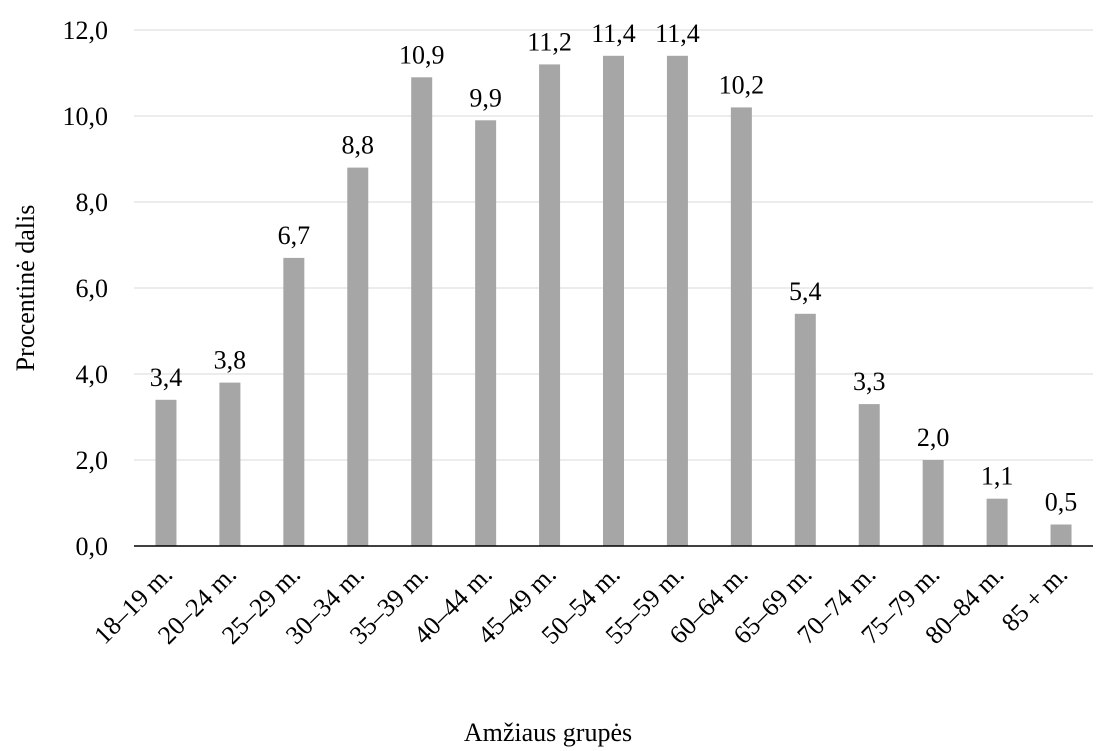 The height and width of the screenshot is (751, 1097). What do you see at coordinates (92, 460) in the screenshot?
I see `y-tick-label: 2,0` at bounding box center [92, 460].